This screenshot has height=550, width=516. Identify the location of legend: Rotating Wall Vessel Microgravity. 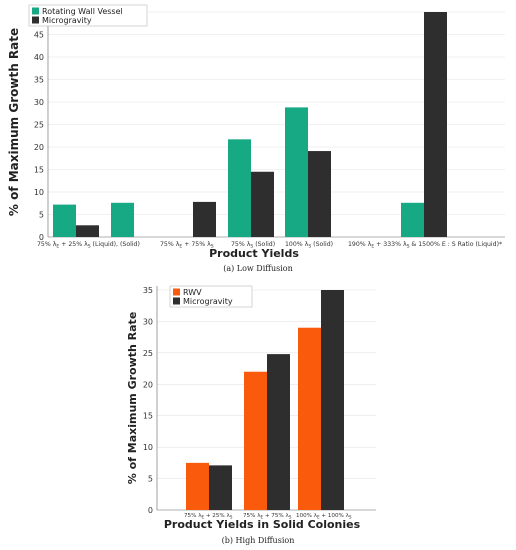
(88, 15).